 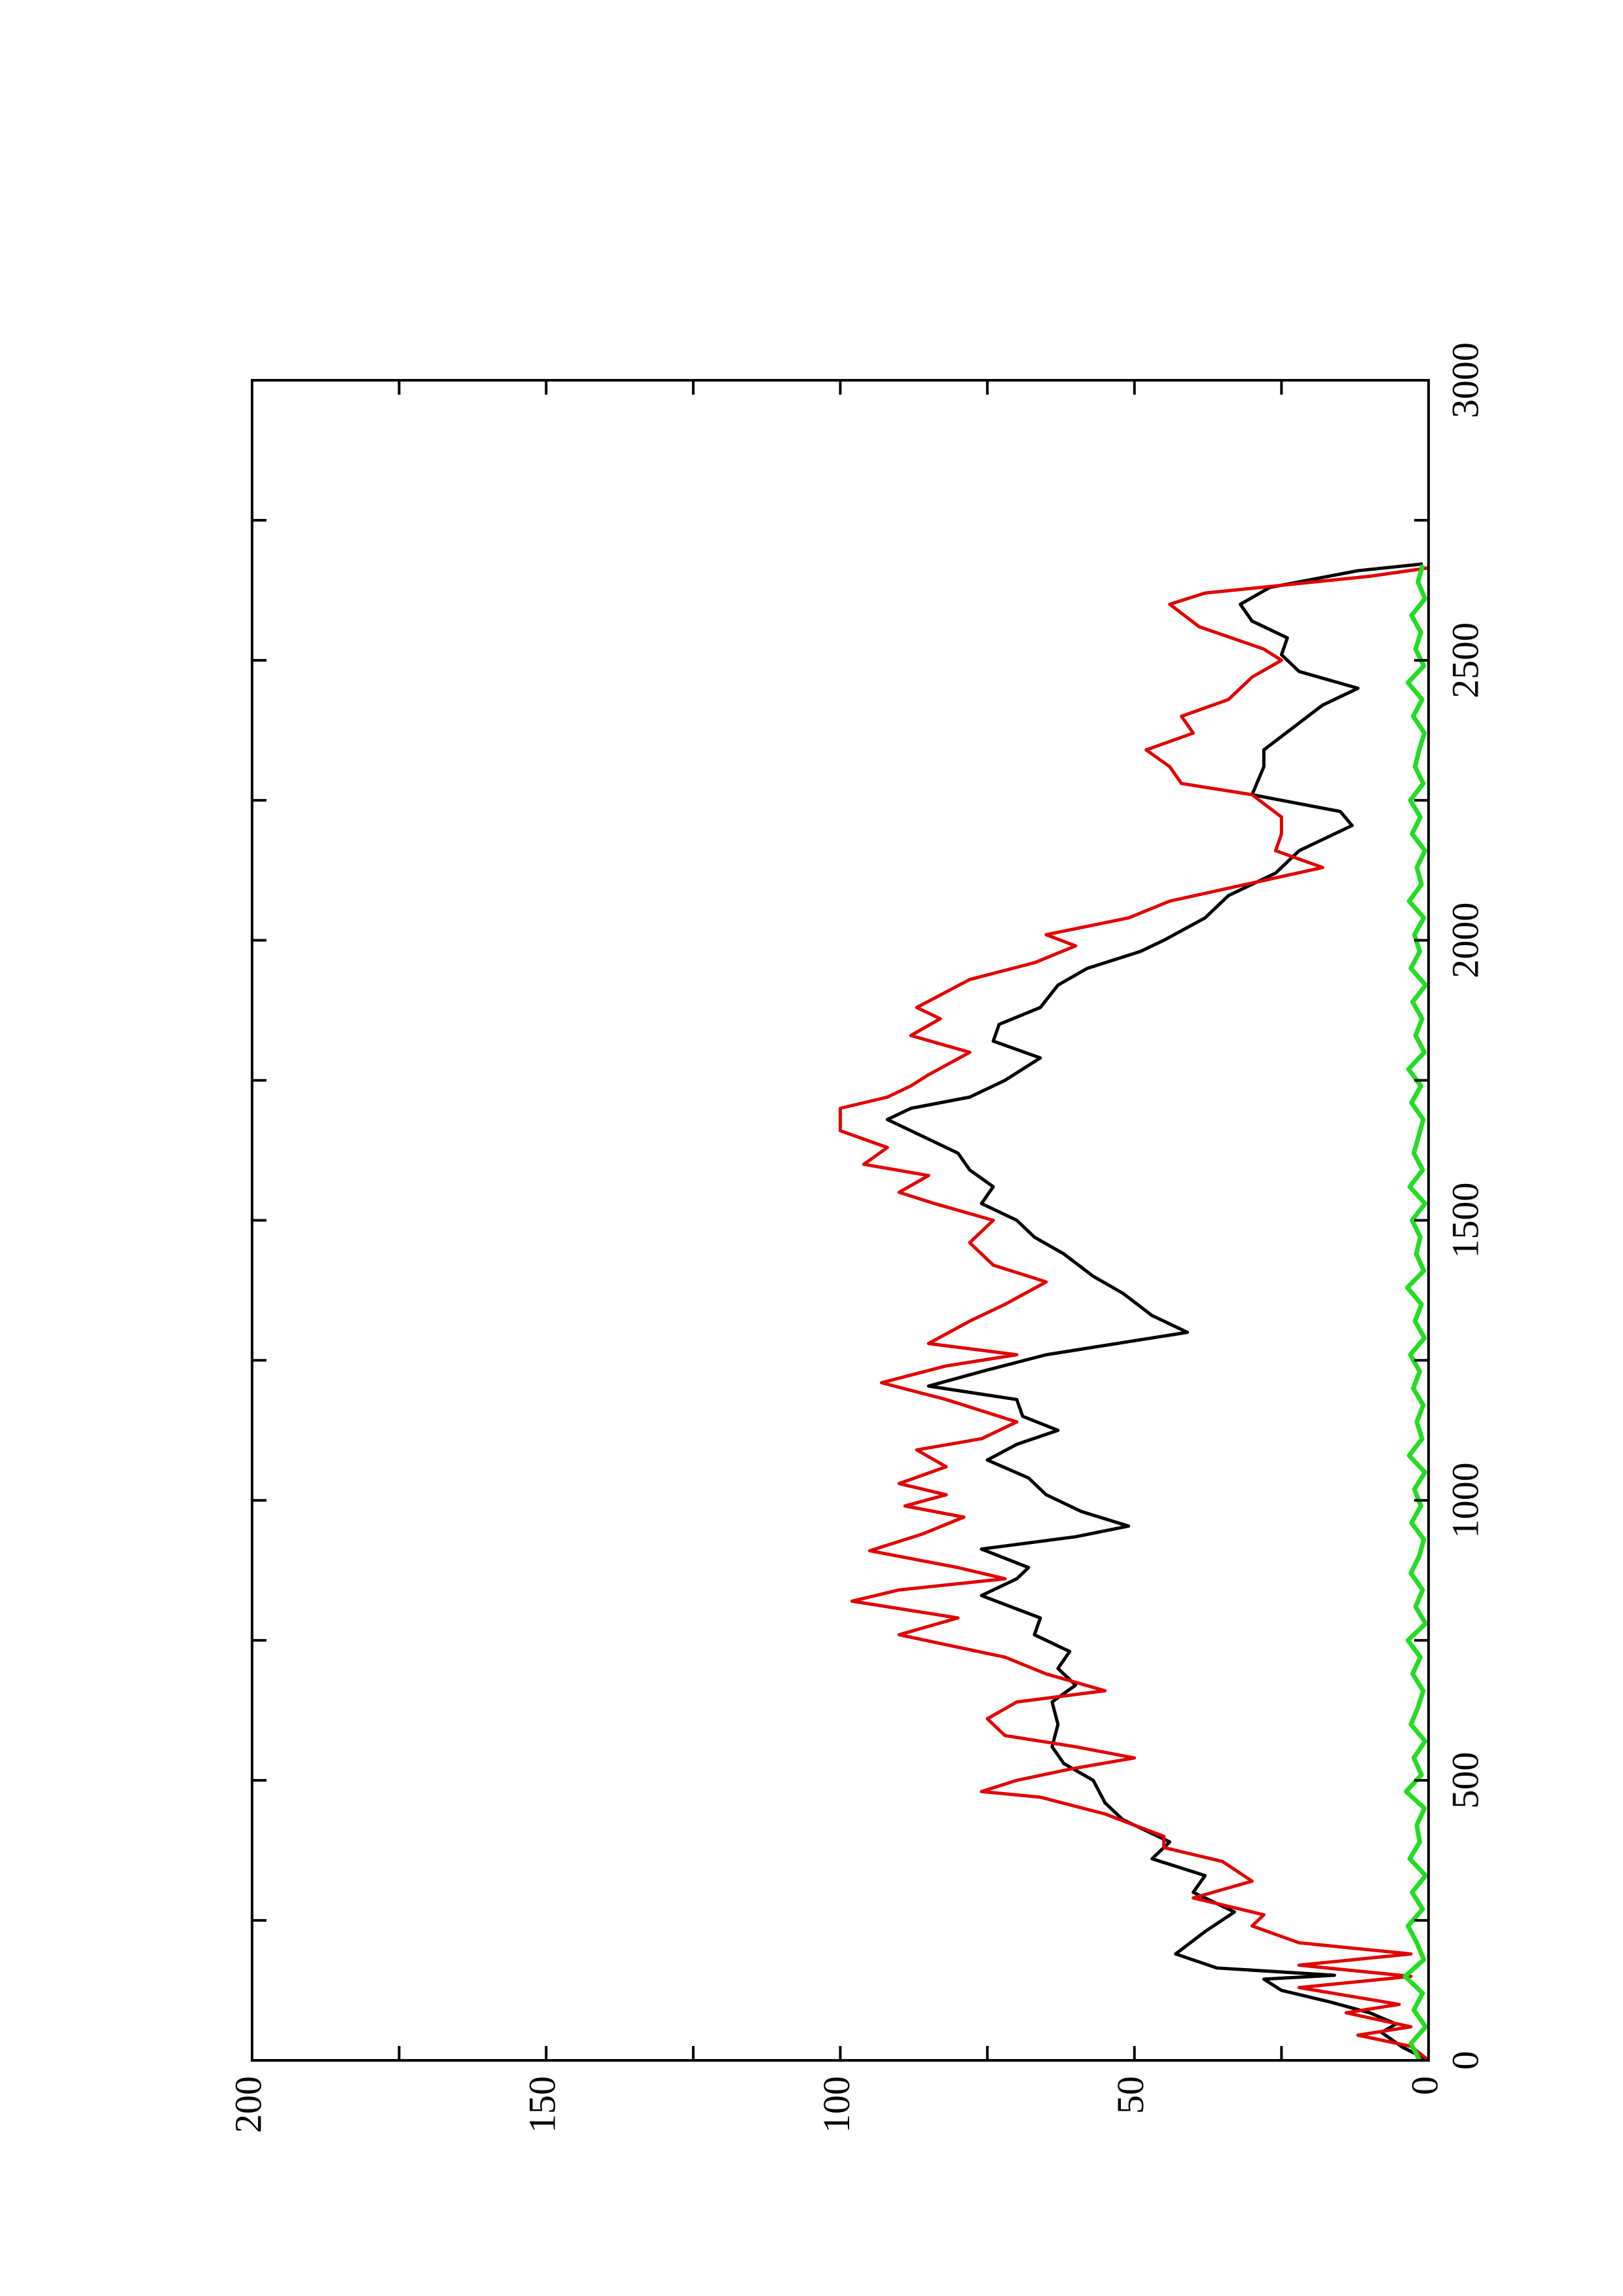 I want to click on x-tick-label: 0, so click(x=1465, y=2060).